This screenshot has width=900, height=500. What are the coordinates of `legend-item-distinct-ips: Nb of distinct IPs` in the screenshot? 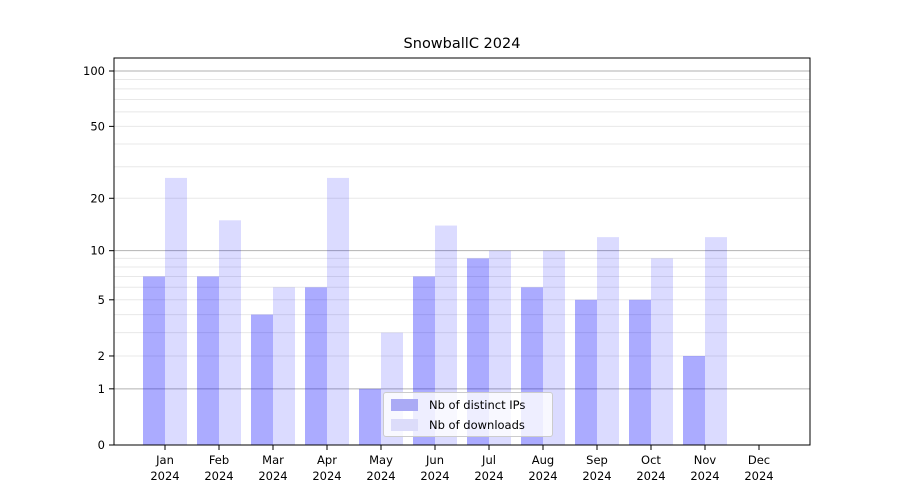 It's located at (471, 405).